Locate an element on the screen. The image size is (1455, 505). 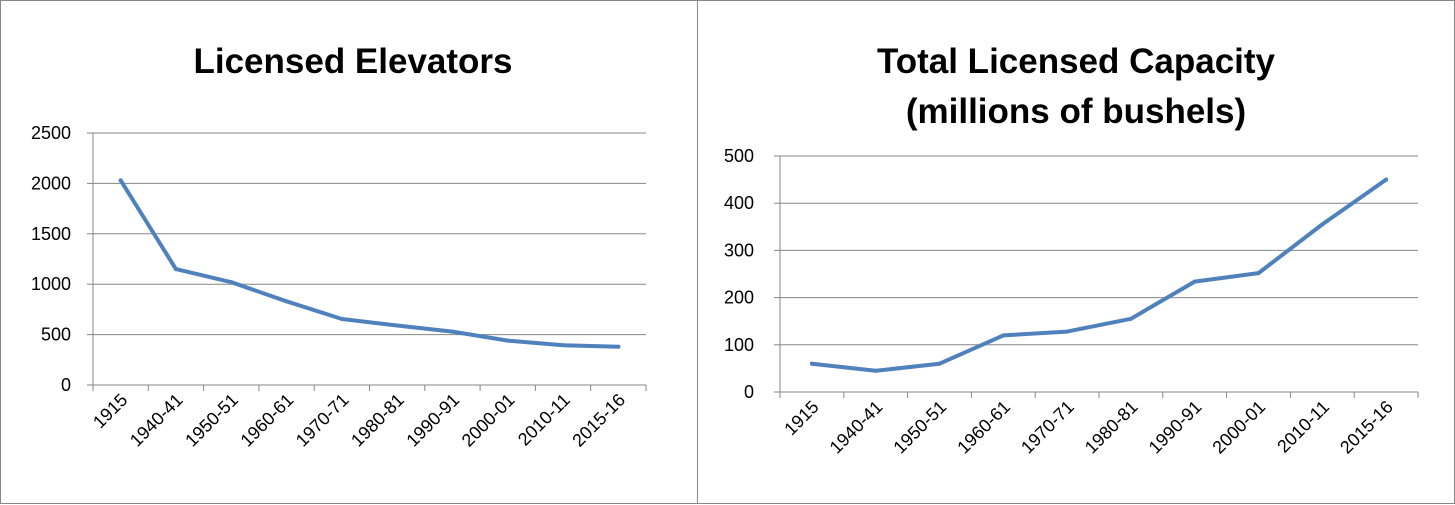
chart-title-line: Licensed Elevators is located at coordinates (352, 61).